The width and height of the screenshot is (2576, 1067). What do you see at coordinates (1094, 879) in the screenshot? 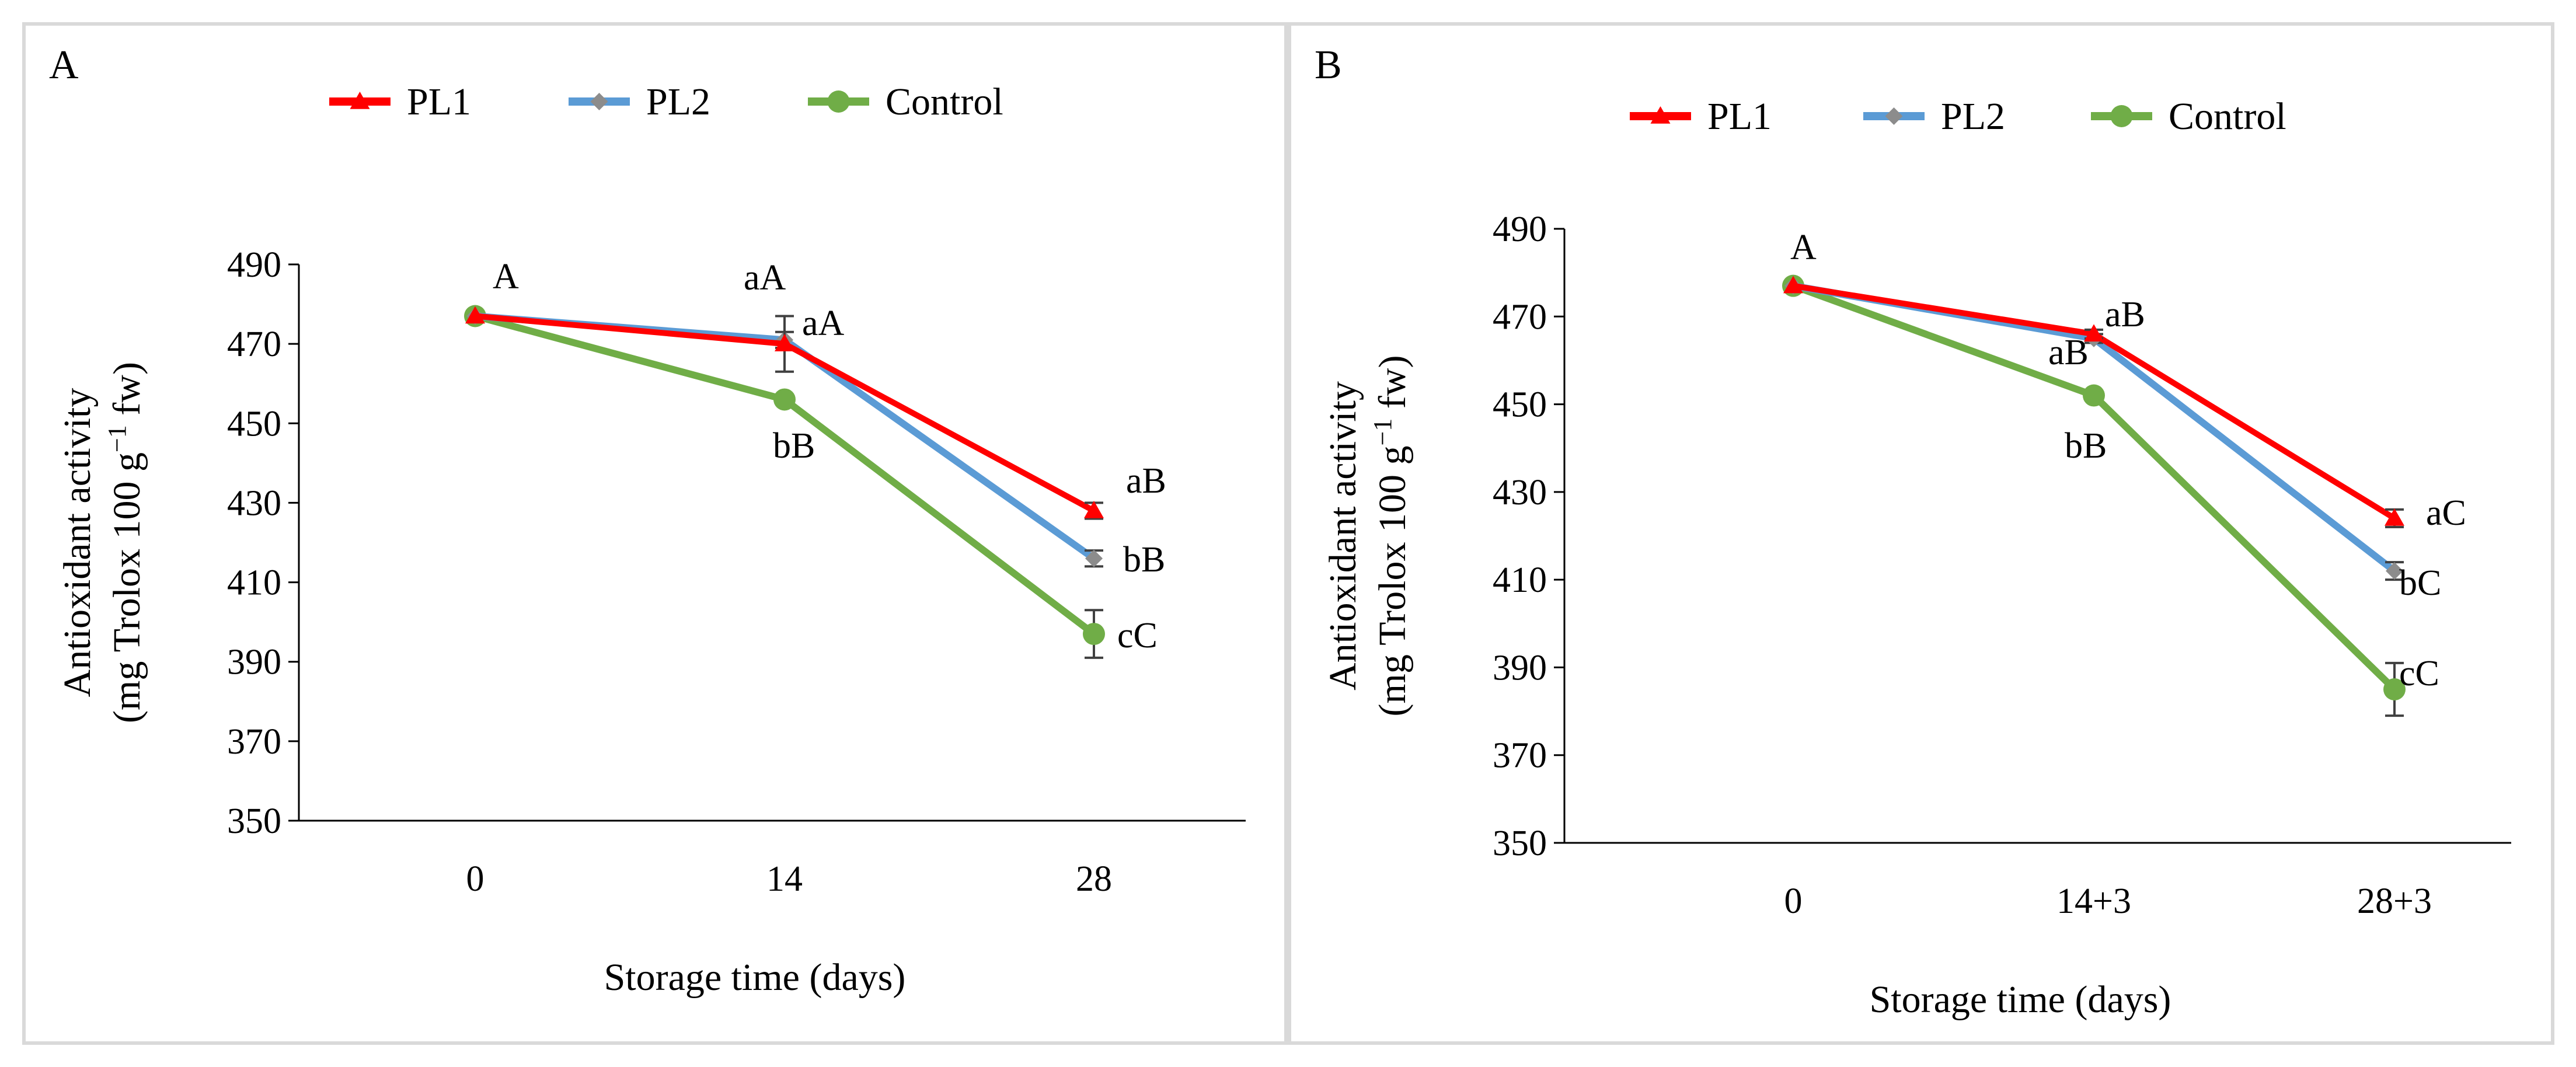
I see `x-tick-label: 28` at bounding box center [1094, 879].